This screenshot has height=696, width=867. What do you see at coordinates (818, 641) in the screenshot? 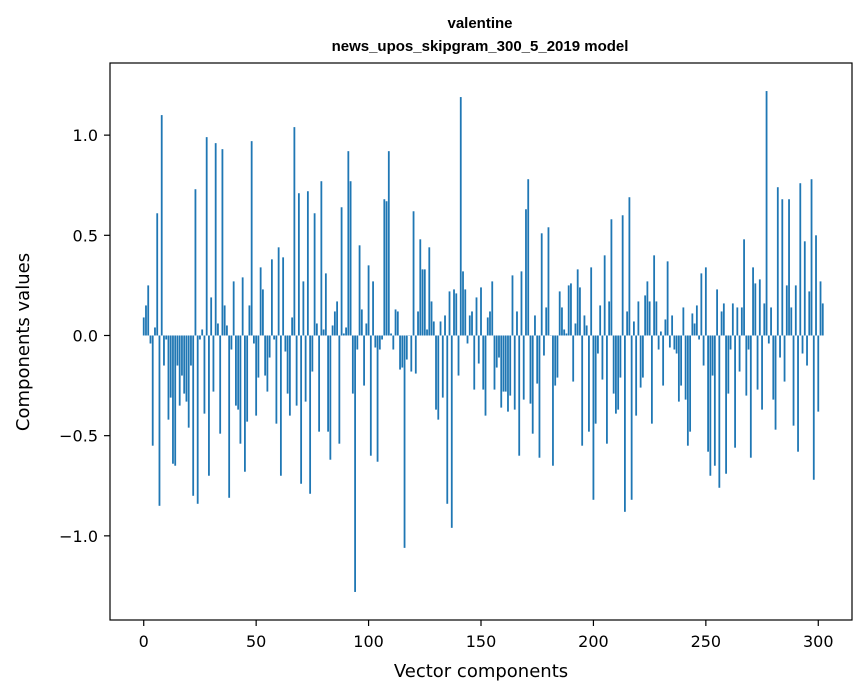
I see `x-tick-label: 300` at bounding box center [818, 641].